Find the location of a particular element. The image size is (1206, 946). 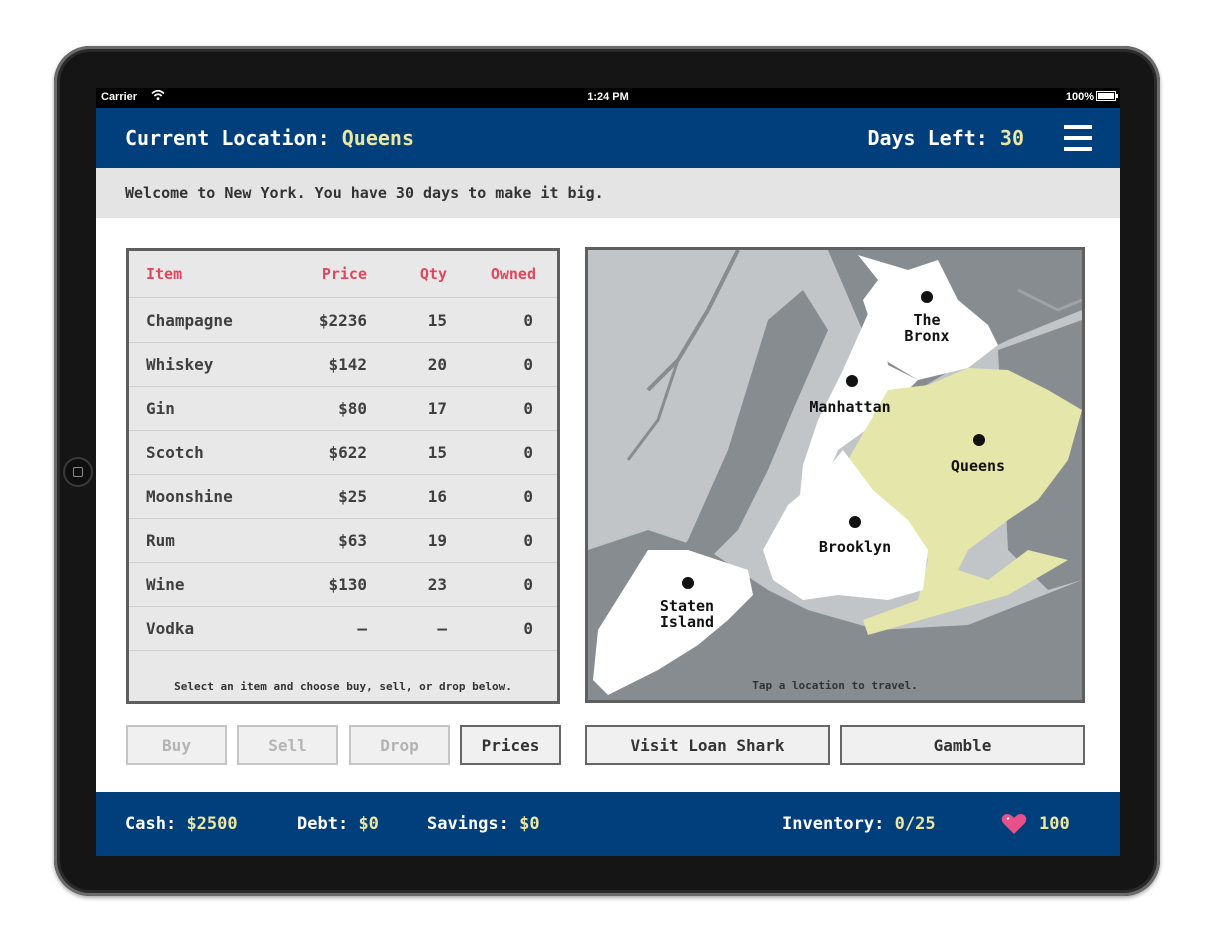

days-label: Days Left: is located at coordinates (927, 138).